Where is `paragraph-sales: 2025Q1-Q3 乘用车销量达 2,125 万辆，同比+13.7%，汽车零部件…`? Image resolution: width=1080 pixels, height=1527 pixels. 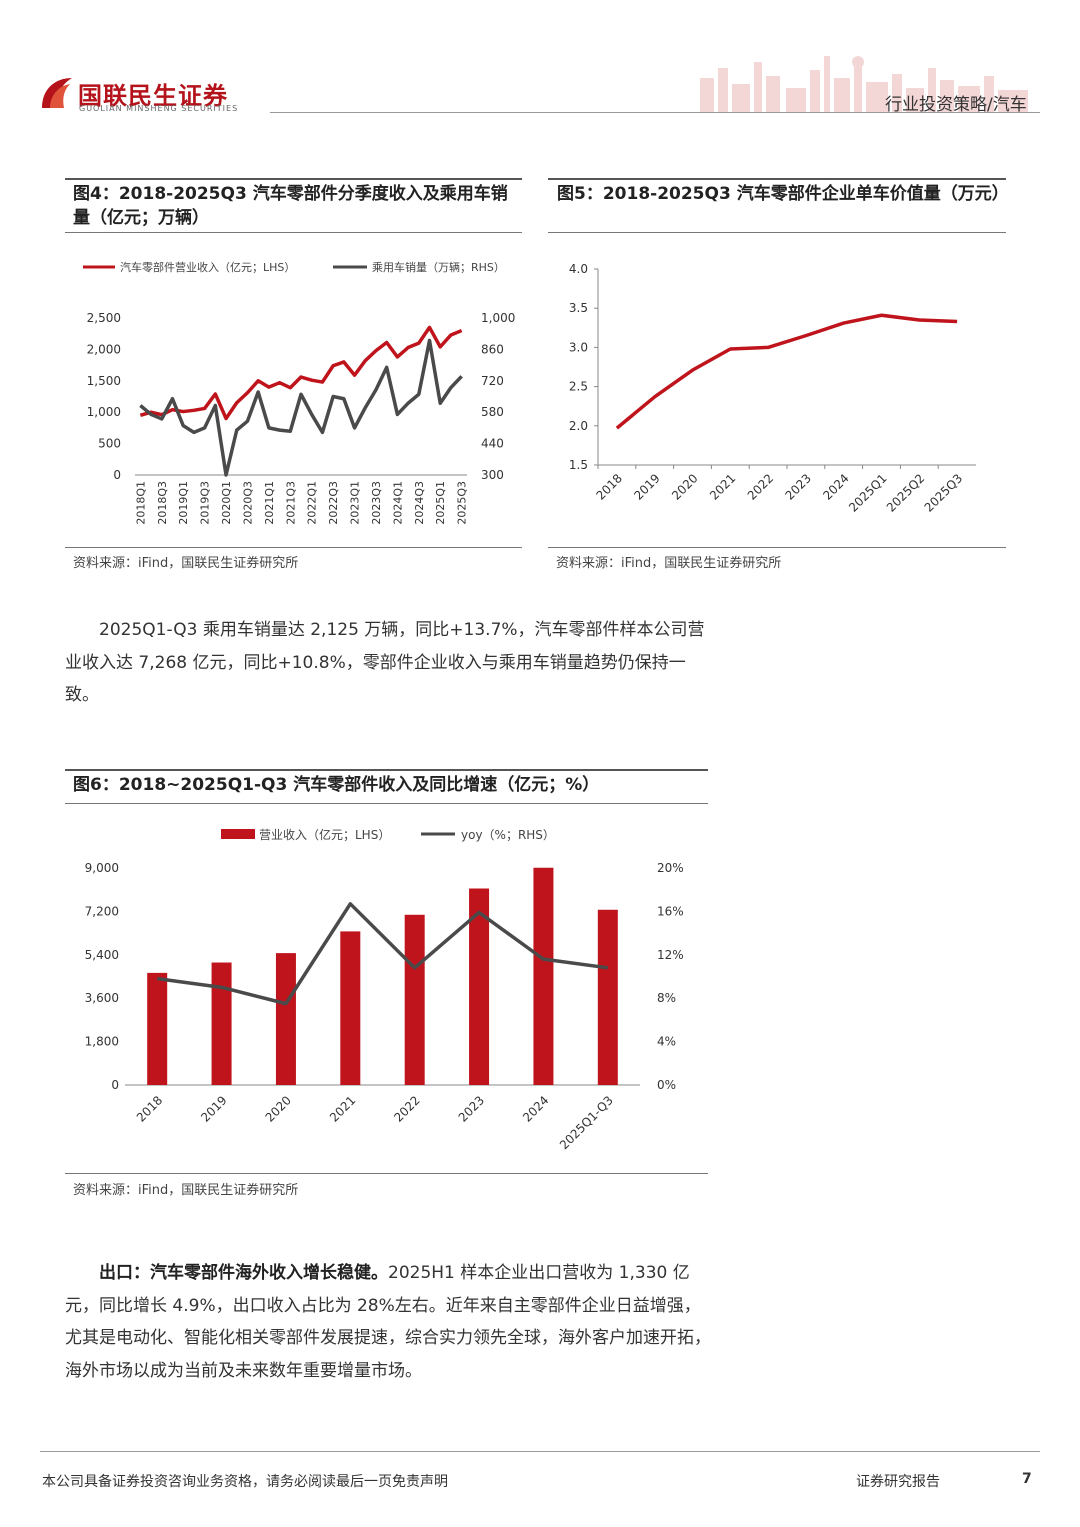
paragraph-sales: 2025Q1-Q3 乘用车销量达 2,125 万辆，同比+13.7%，汽车零部件… is located at coordinates (385, 662).